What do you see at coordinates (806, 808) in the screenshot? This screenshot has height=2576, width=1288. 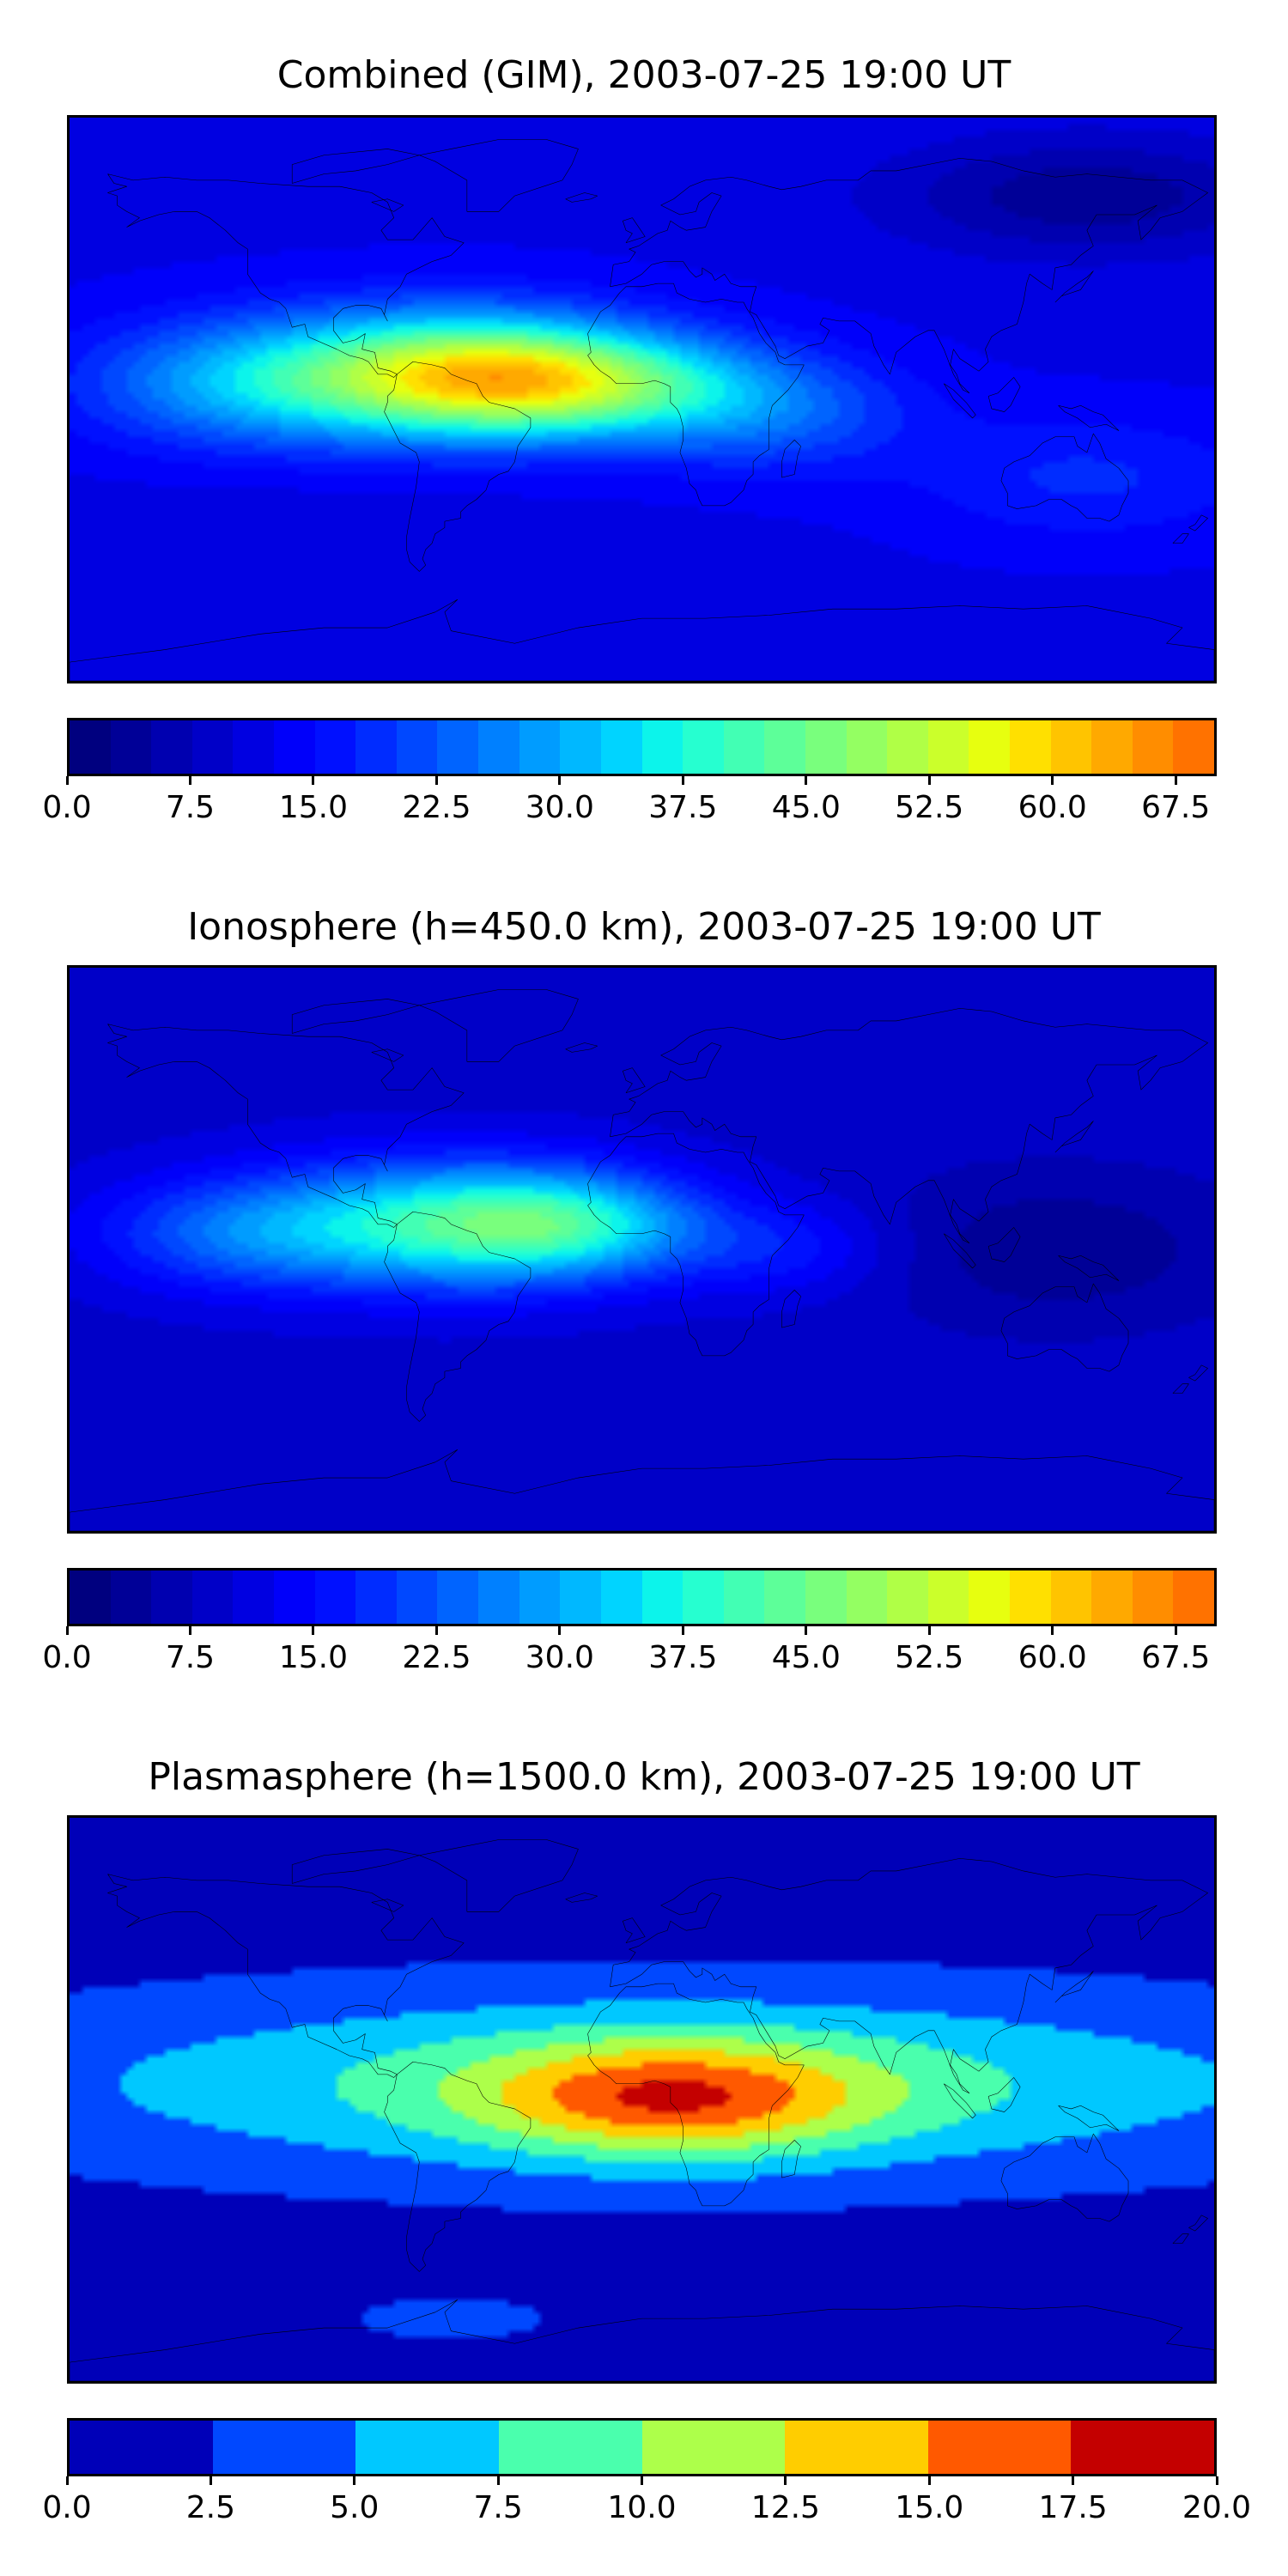 I see `colorbar-tick-label: 45.0` at bounding box center [806, 808].